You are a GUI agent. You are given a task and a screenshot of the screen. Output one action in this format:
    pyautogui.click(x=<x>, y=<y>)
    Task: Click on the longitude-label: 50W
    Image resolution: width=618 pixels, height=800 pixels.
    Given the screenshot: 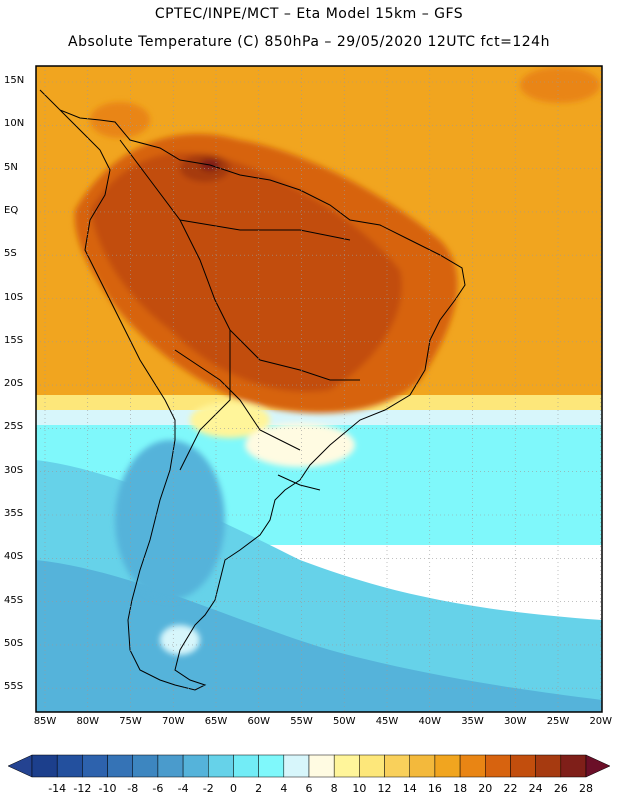 What is the action you would take?
    pyautogui.click(x=344, y=721)
    